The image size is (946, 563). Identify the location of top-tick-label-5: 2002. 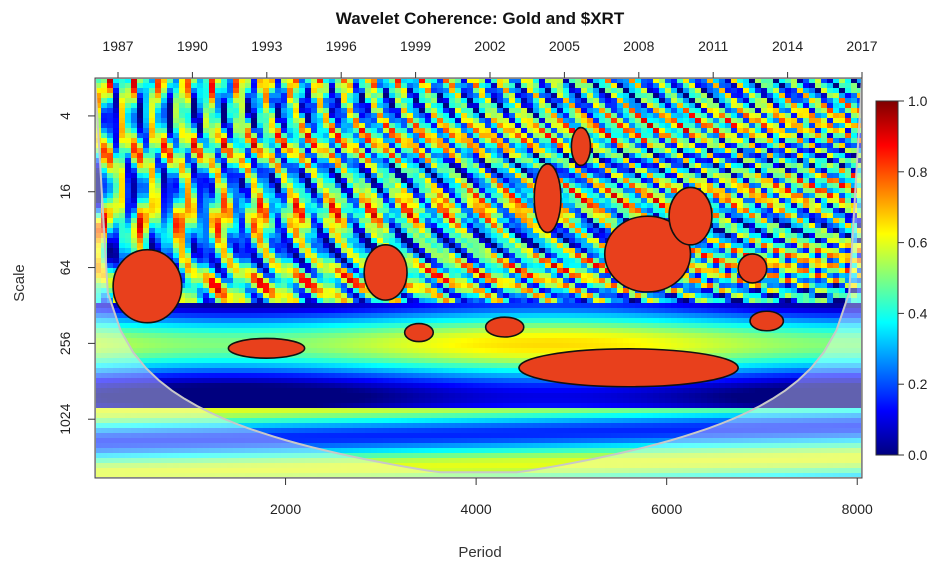
(489, 46).